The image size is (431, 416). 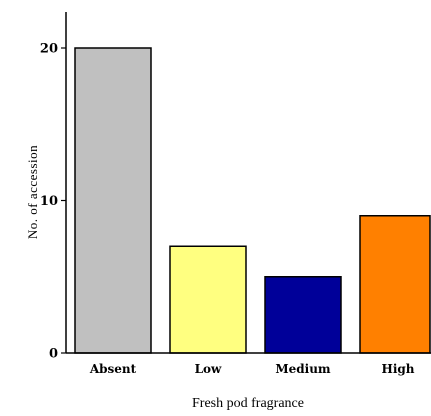 I want to click on x-tick-label-low: Low, so click(x=208, y=369).